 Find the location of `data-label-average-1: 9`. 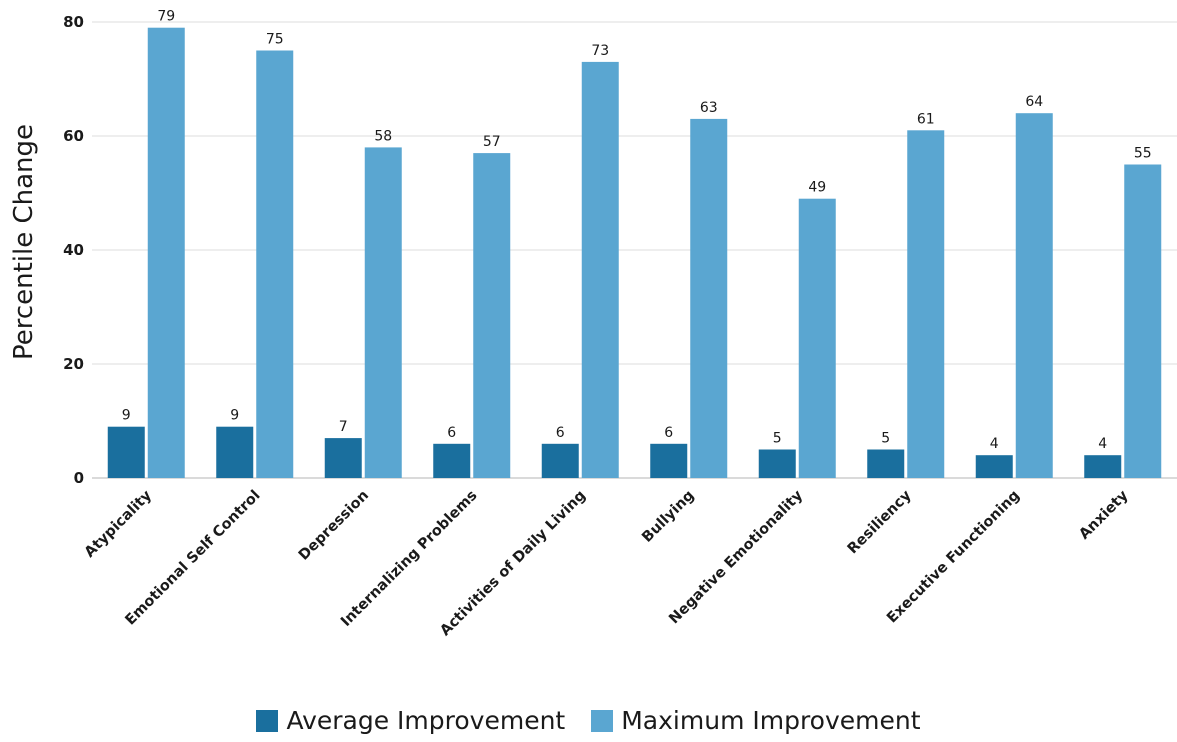

data-label-average-1: 9 is located at coordinates (234, 416).